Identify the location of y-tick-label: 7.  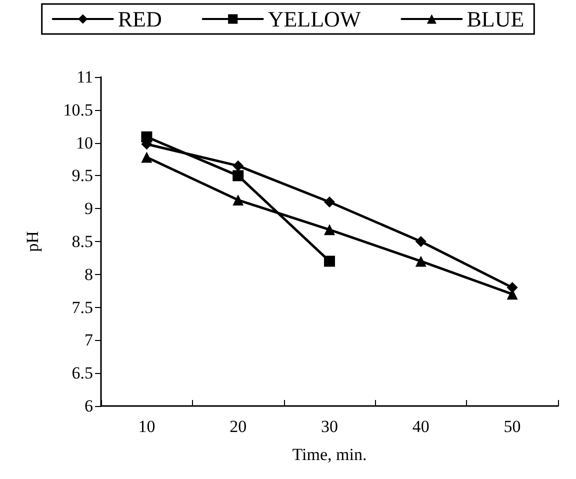
(89, 340).